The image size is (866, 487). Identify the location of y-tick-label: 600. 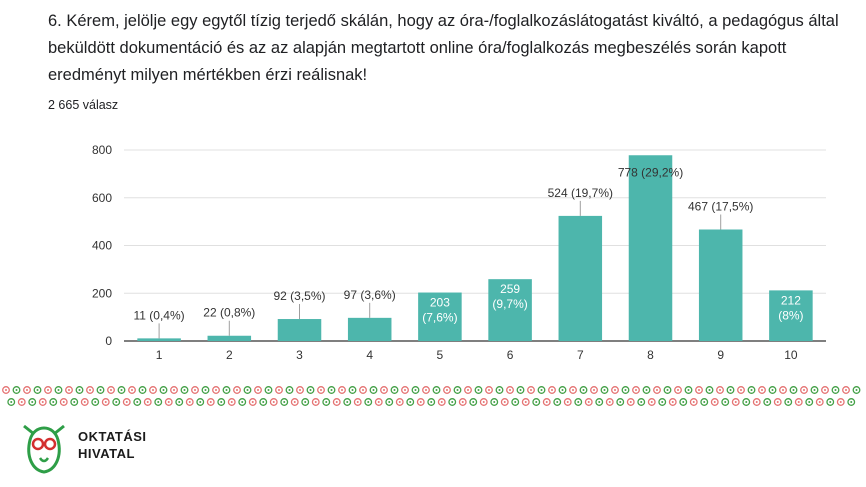
(102, 198).